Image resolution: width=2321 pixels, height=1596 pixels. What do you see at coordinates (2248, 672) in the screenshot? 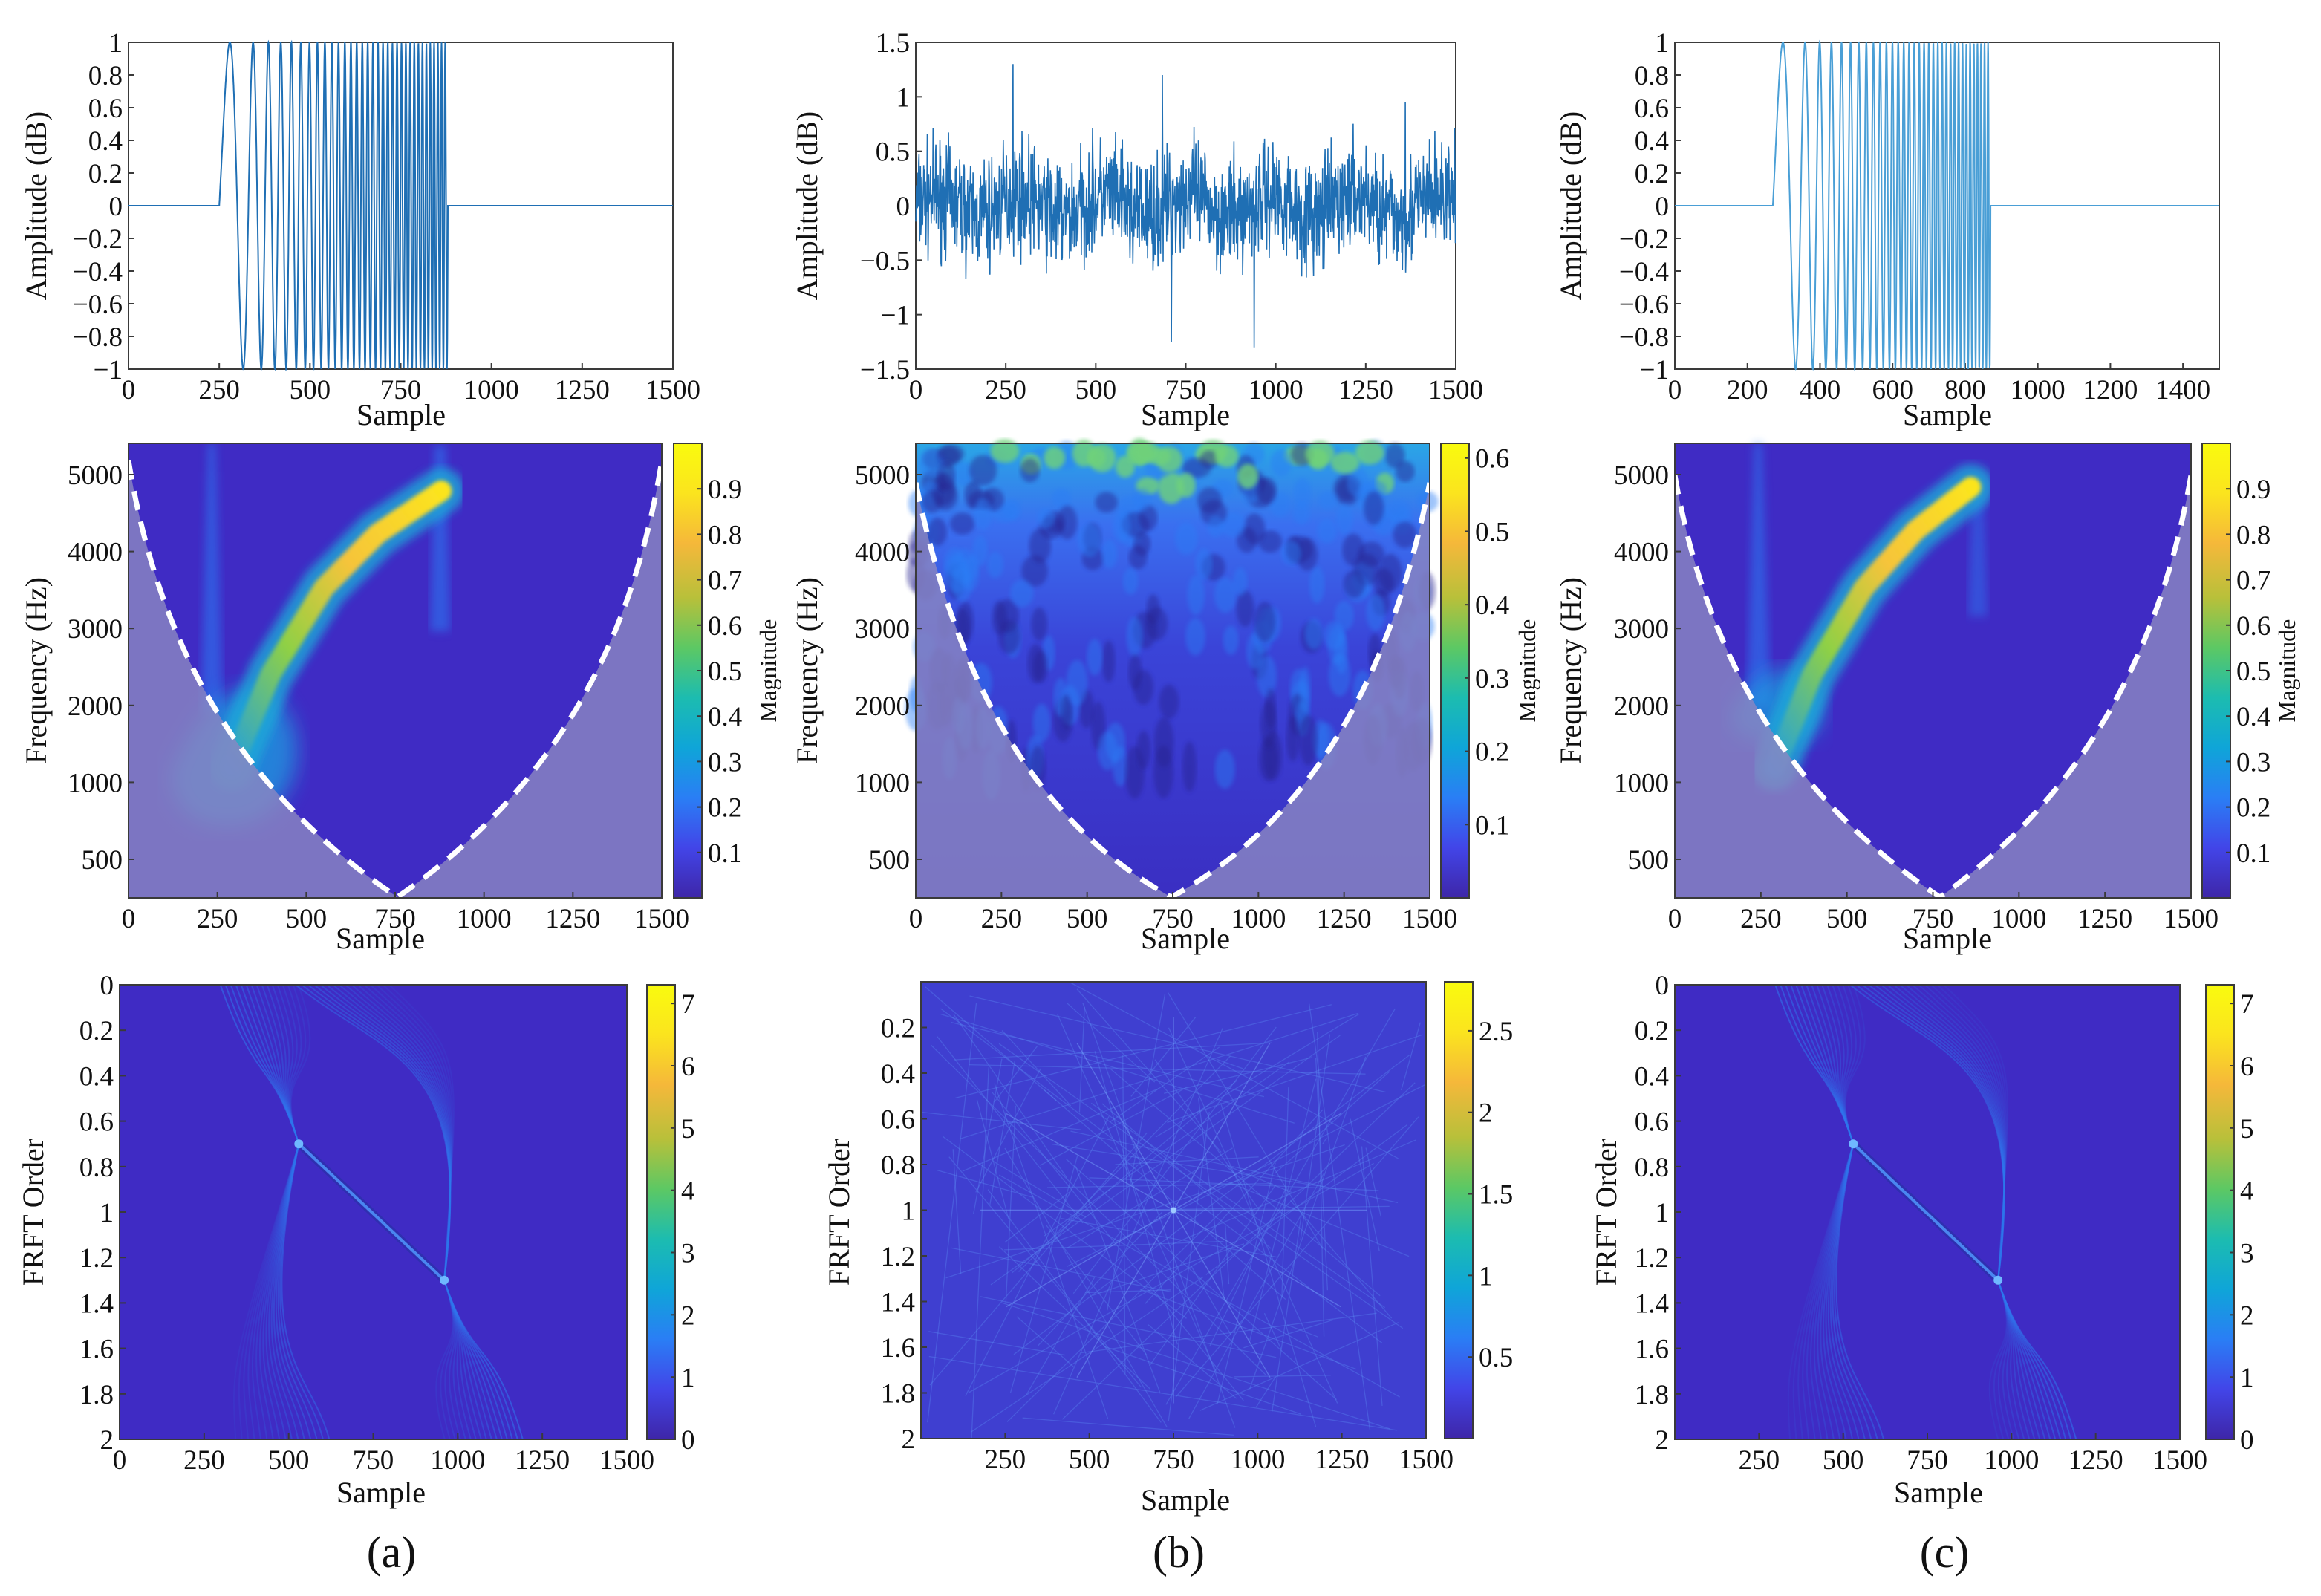
I see `c-cwt-colorbar-ticks: 0.9 0.8 0.7 0.6 0.5 0.4 0.3 0.2 0.1` at bounding box center [2248, 672].